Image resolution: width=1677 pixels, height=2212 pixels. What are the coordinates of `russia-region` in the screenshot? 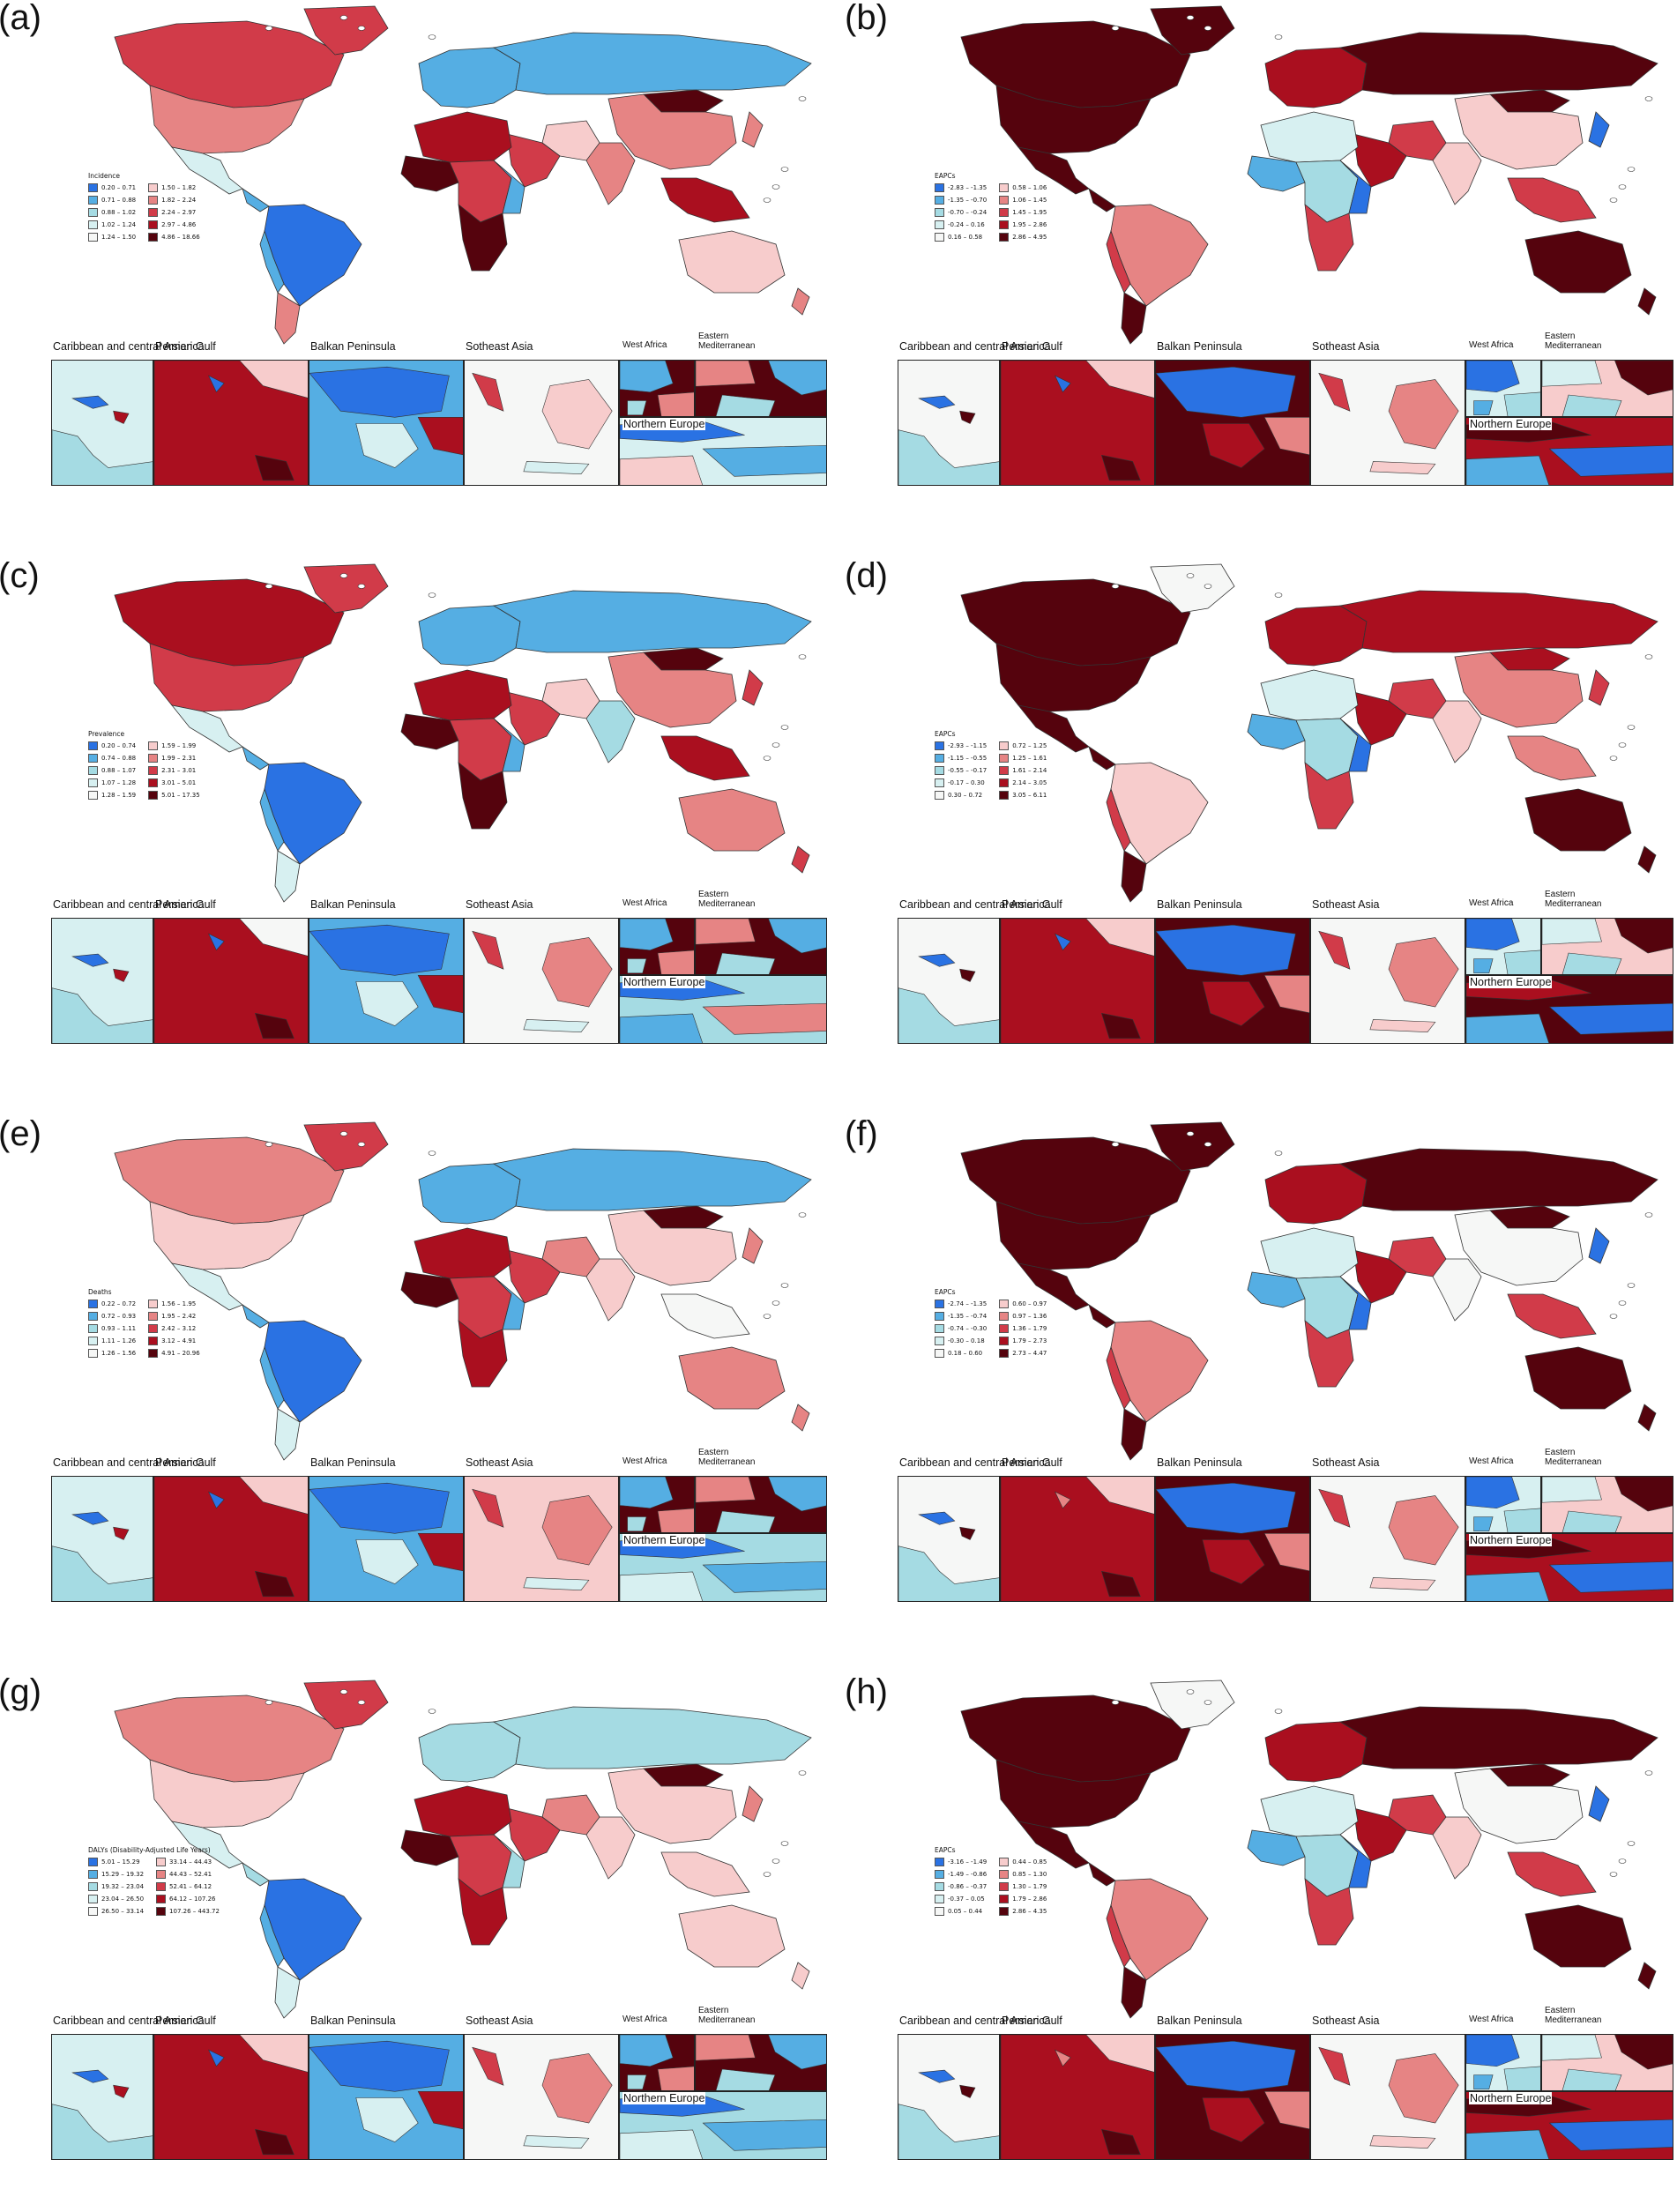 It's located at (652, 63).